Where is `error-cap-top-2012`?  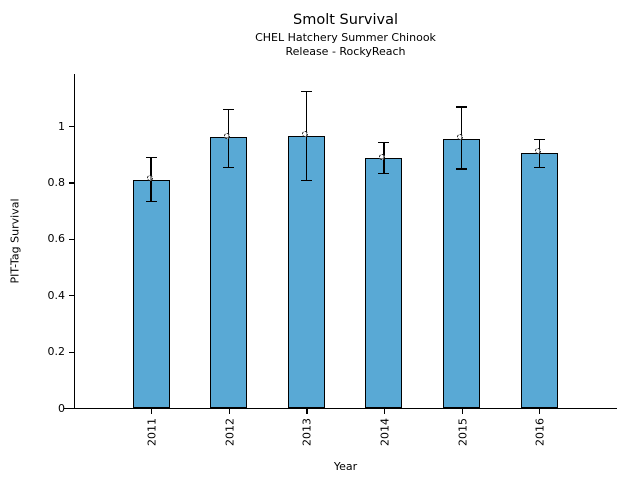
error-cap-top-2012 is located at coordinates (229, 110).